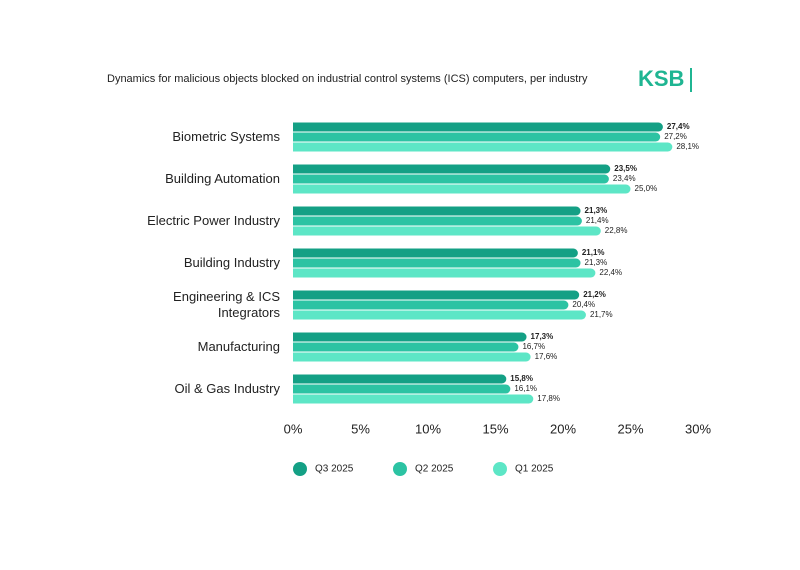  What do you see at coordinates (534, 469) in the screenshot?
I see `legend-label: Q1 2025` at bounding box center [534, 469].